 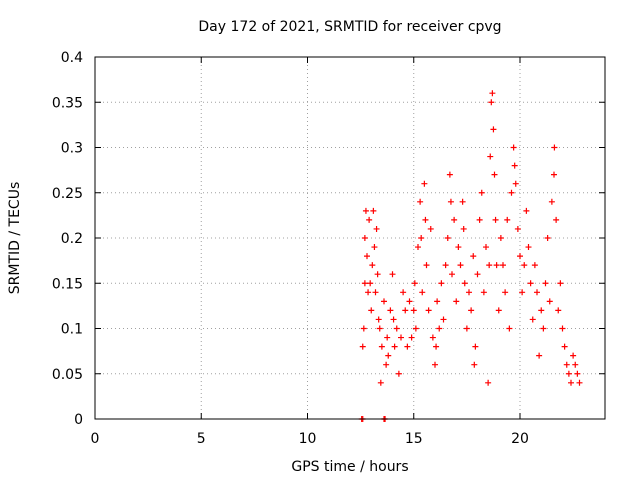 I want to click on y-tick-label: 0.1, so click(x=72, y=330).